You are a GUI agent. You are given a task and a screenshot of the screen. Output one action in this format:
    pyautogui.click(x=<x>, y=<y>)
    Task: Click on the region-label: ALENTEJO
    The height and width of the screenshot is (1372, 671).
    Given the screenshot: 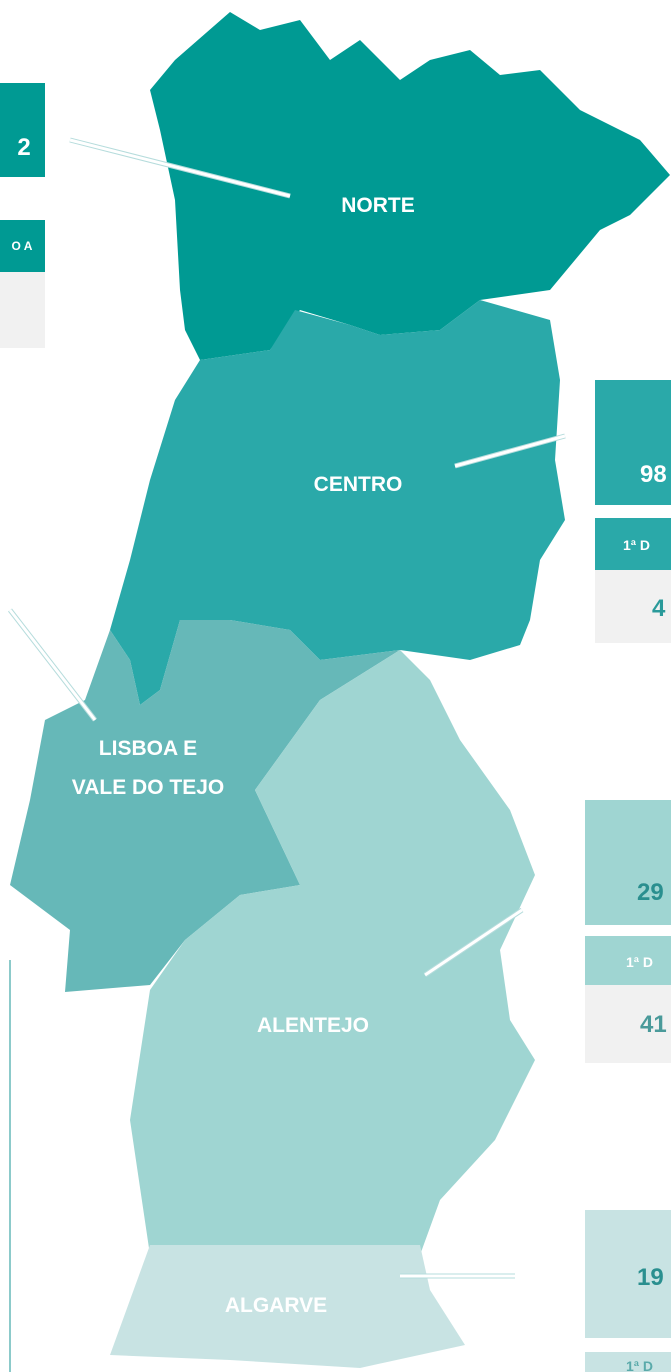 What is the action you would take?
    pyautogui.click(x=313, y=1025)
    